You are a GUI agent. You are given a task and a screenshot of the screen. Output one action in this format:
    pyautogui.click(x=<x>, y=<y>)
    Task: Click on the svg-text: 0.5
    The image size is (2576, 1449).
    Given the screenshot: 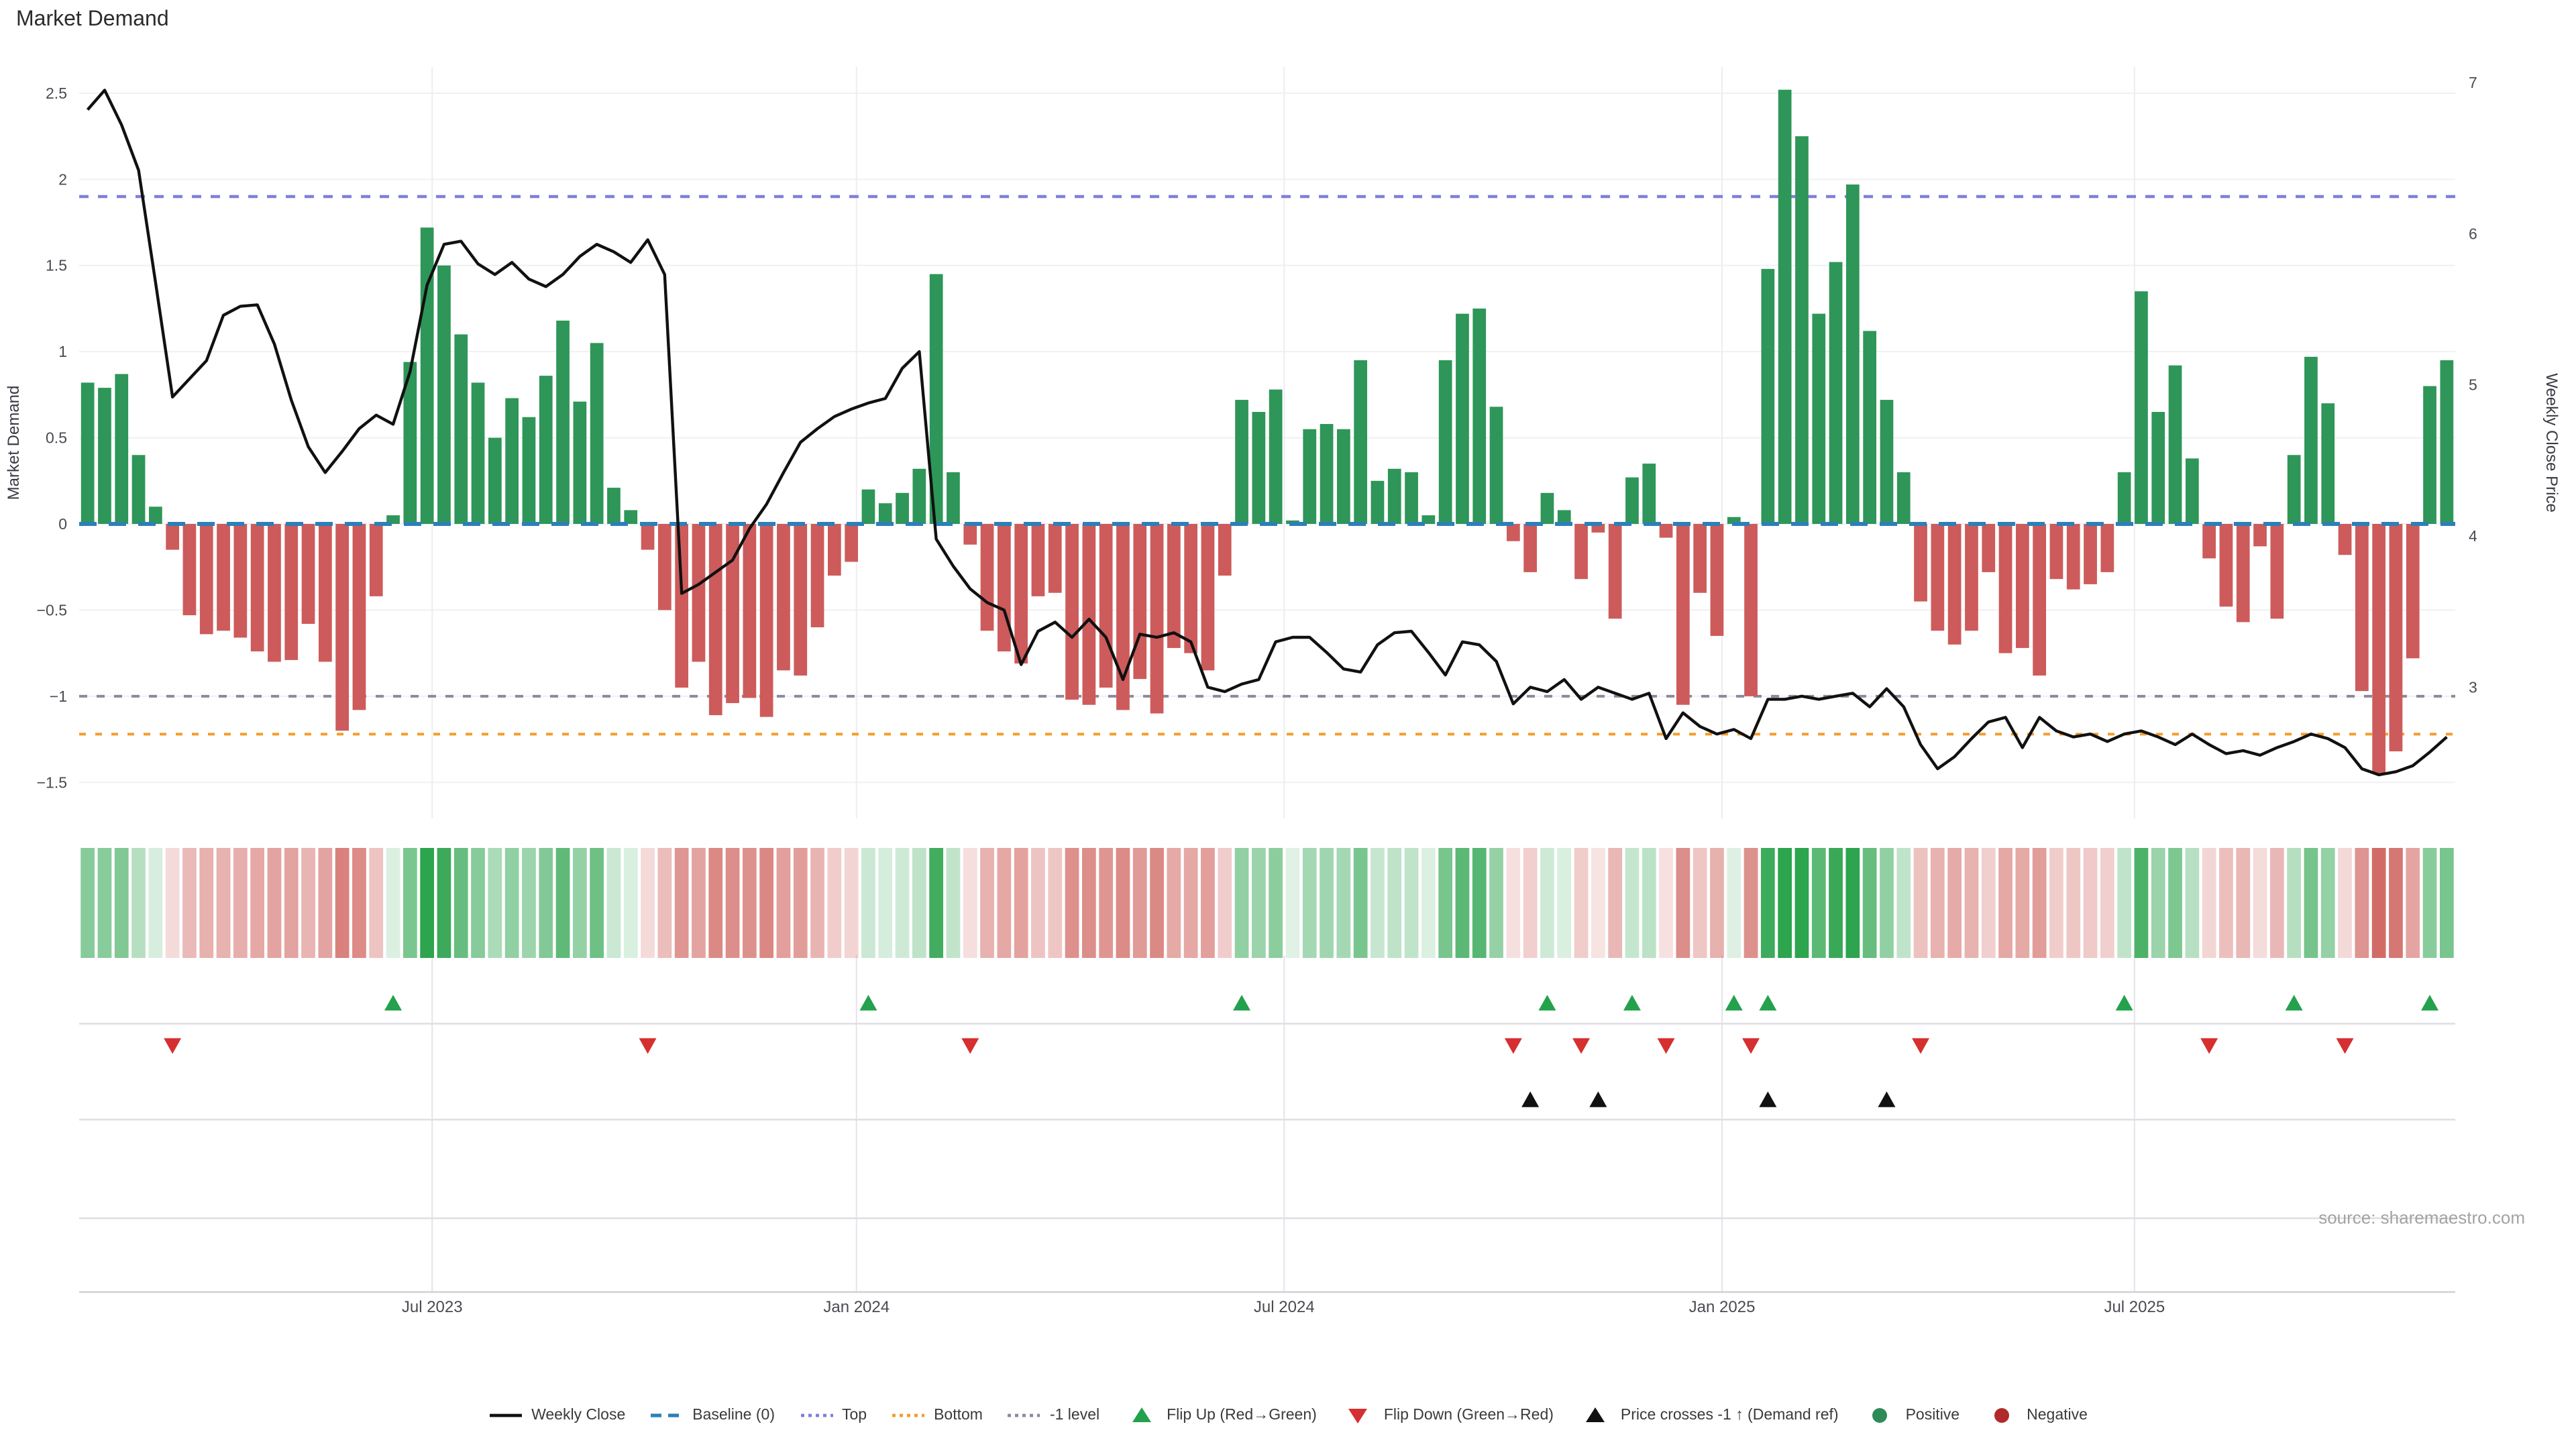 What is the action you would take?
    pyautogui.click(x=56, y=438)
    